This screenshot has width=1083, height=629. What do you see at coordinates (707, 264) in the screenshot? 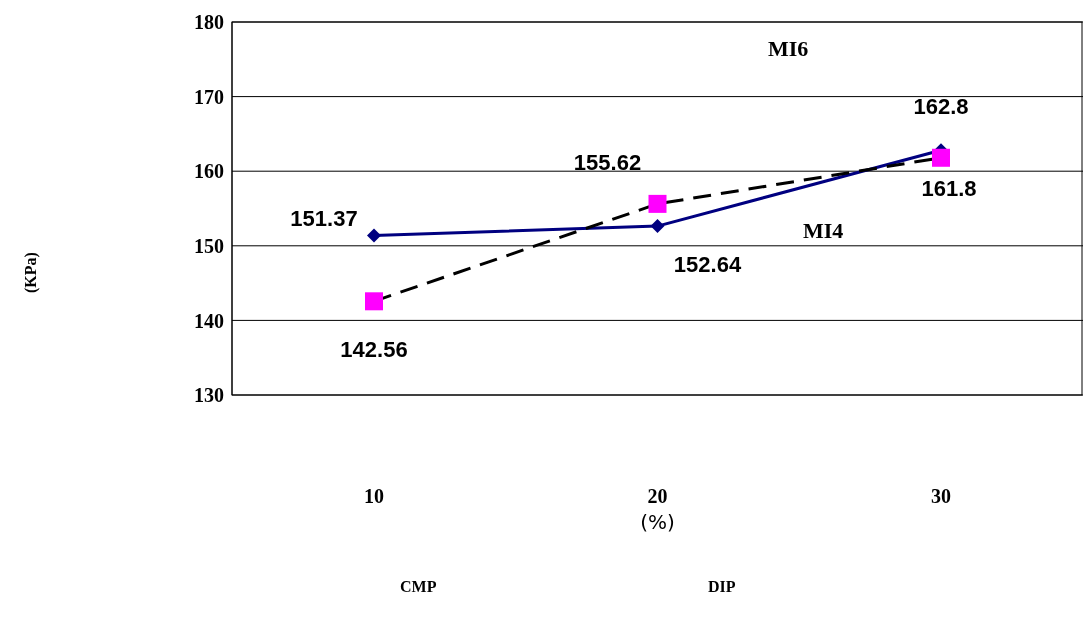
I see `data-label: 152.64` at bounding box center [707, 264].